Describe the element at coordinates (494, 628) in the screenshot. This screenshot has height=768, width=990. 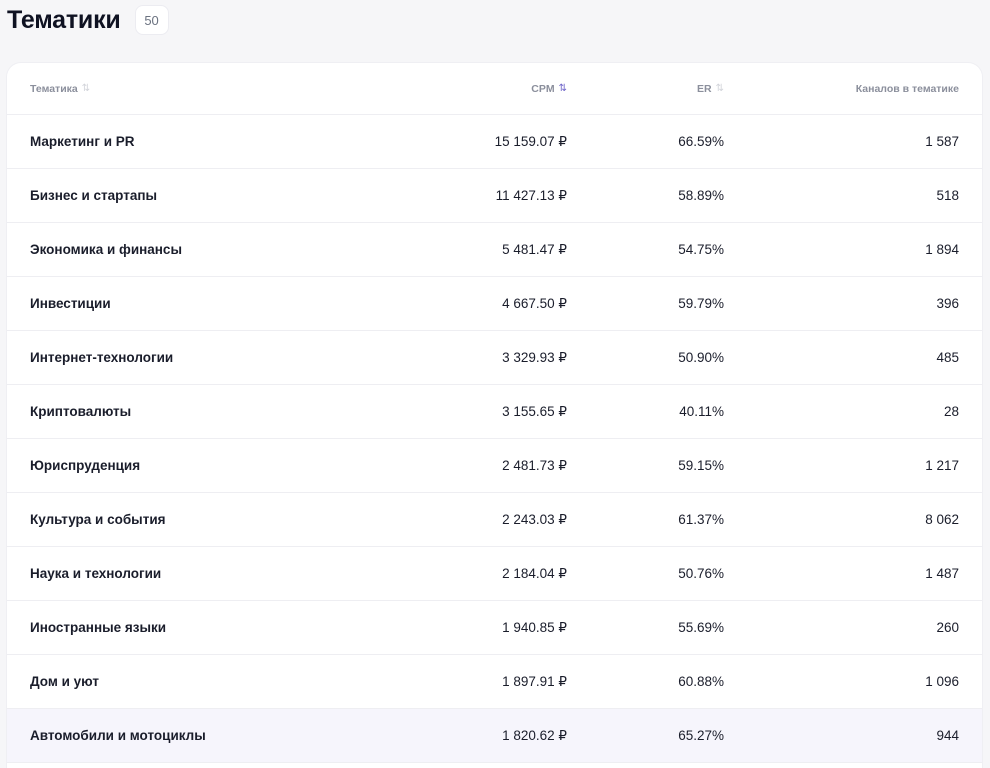
I see `table-row: Иностранные языки 1 940.85 ₽ 55.69% 260` at that location.